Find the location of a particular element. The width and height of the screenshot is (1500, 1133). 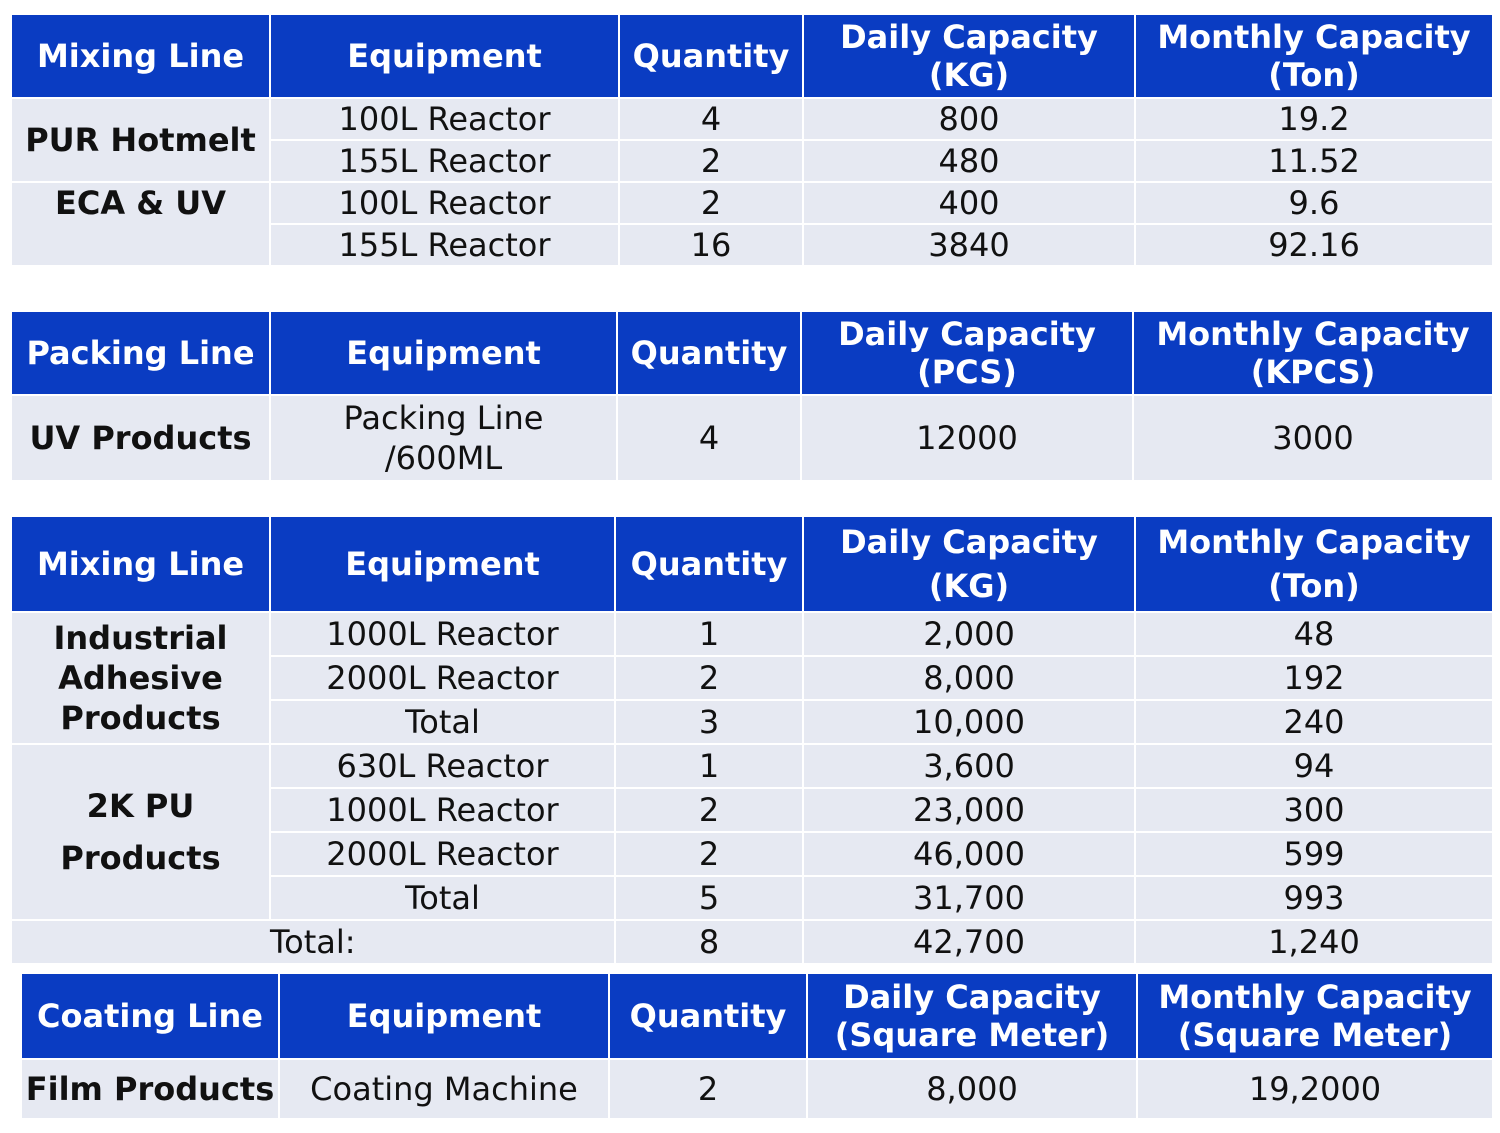

monthly-capacity-cell: 48 is located at coordinates (1314, 634).